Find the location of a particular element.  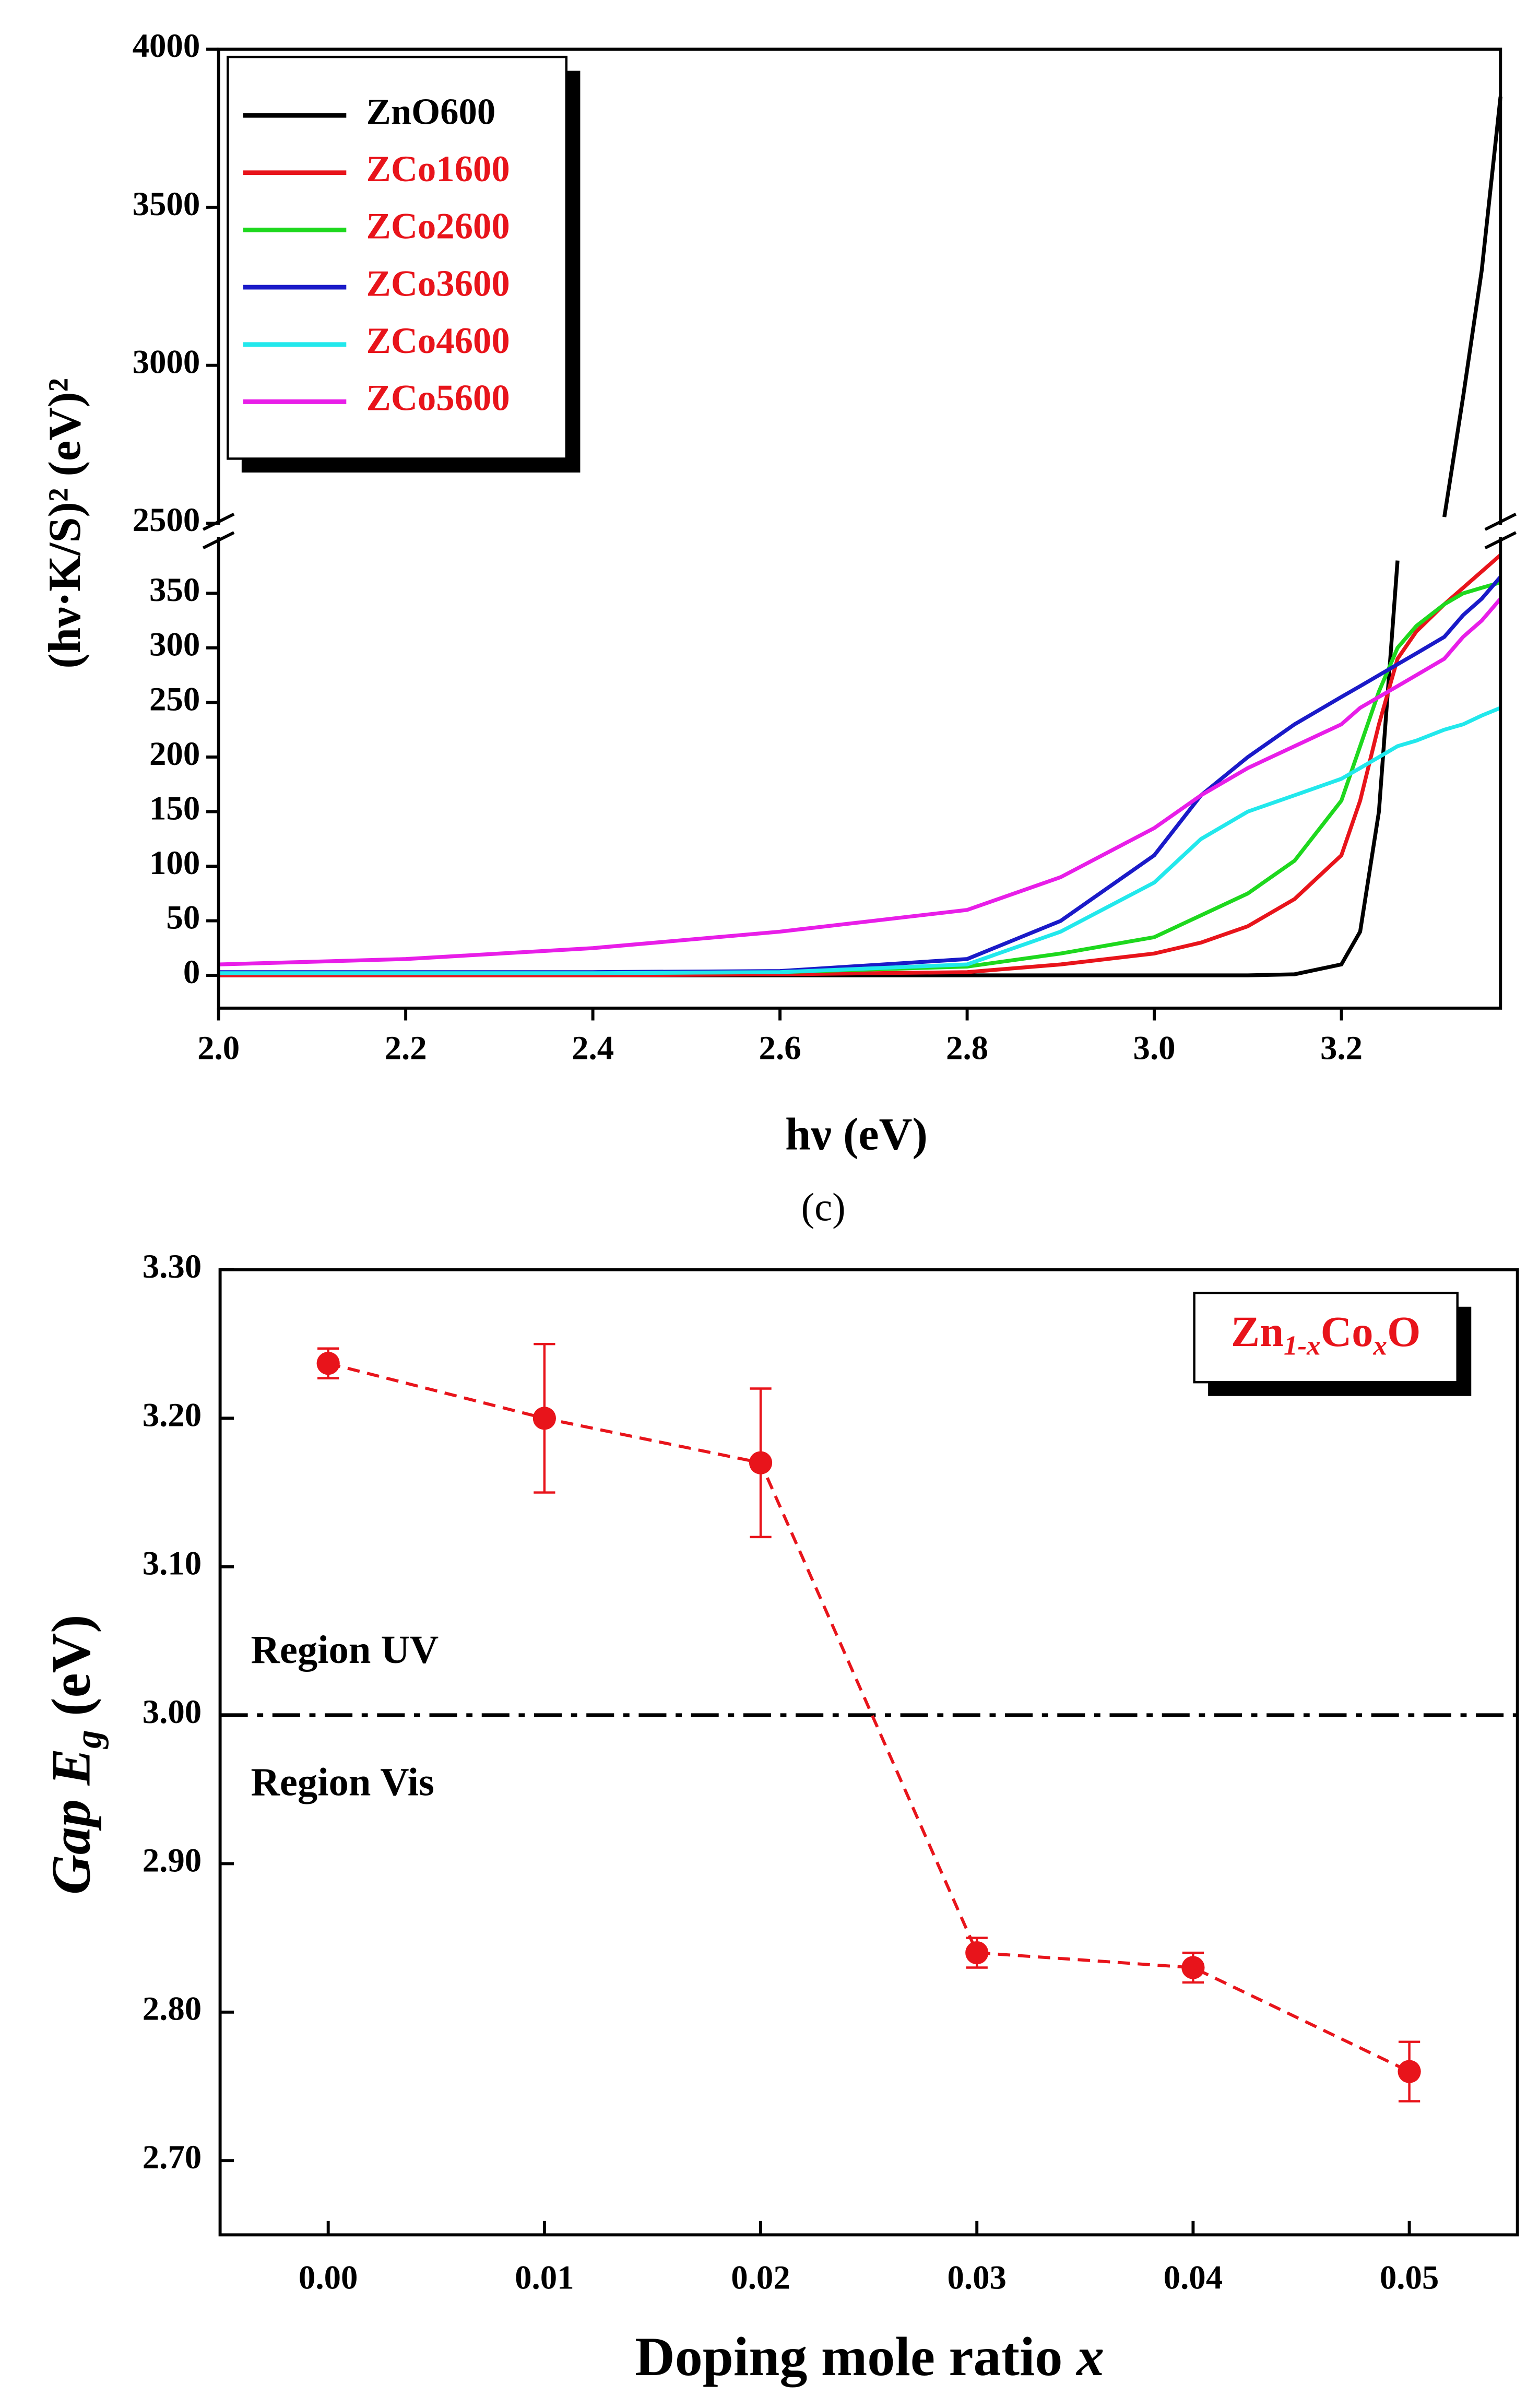

caption: (c) is located at coordinates (823, 1207).